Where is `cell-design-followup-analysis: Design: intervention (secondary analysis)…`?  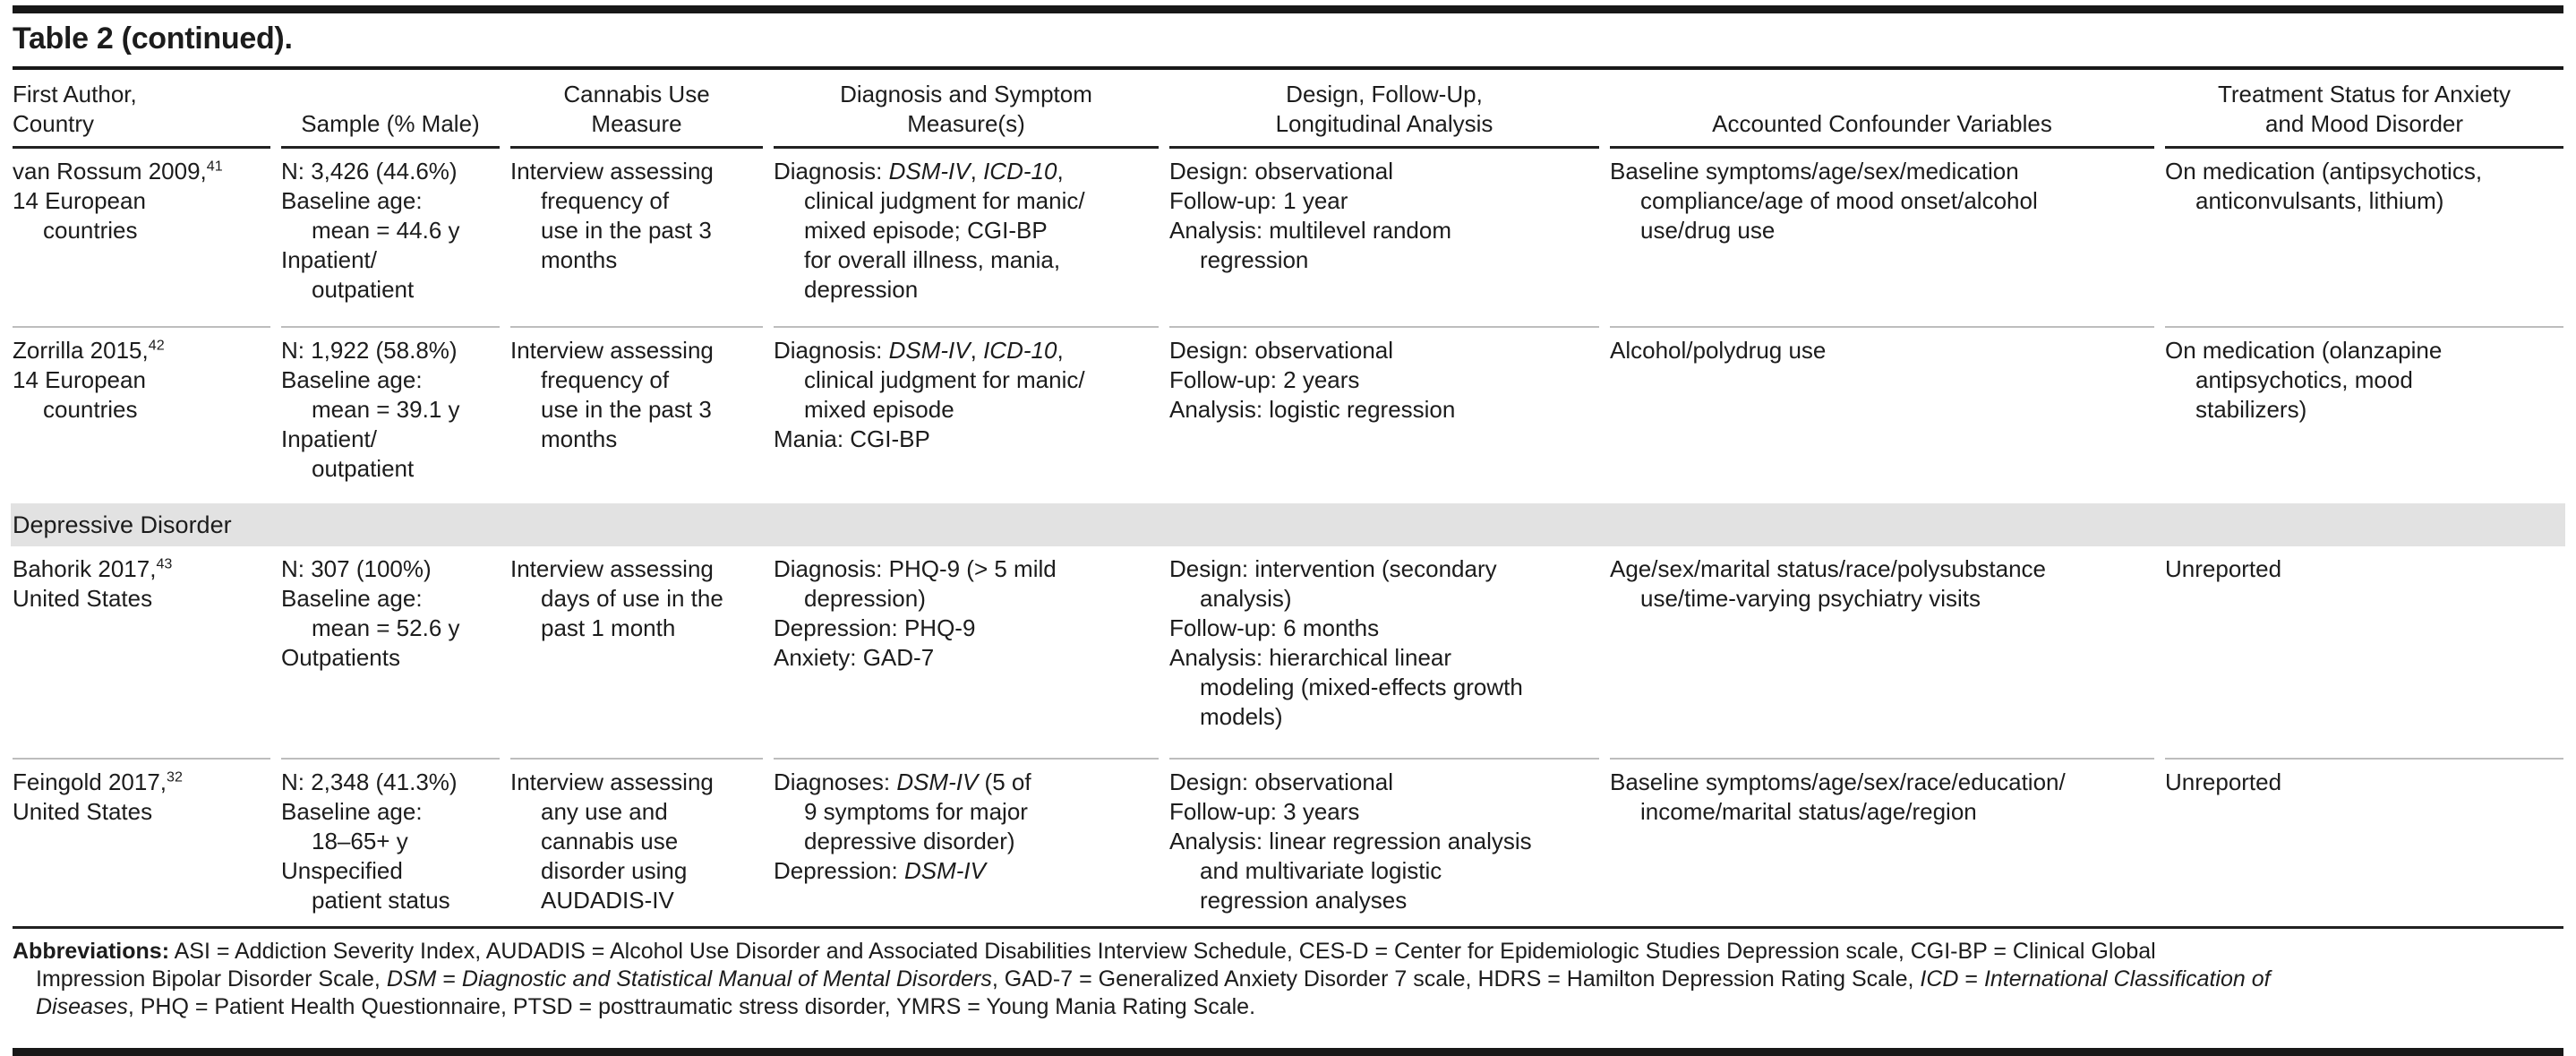
cell-design-followup-analysis: Design: intervention (secondary analysis)… is located at coordinates (1346, 642).